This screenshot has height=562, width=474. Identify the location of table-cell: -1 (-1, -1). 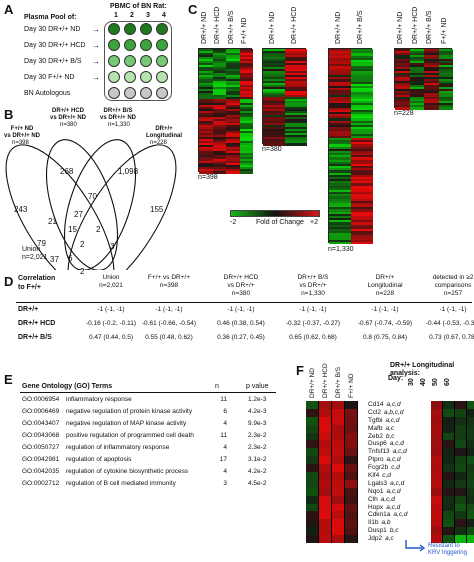
(385, 309).